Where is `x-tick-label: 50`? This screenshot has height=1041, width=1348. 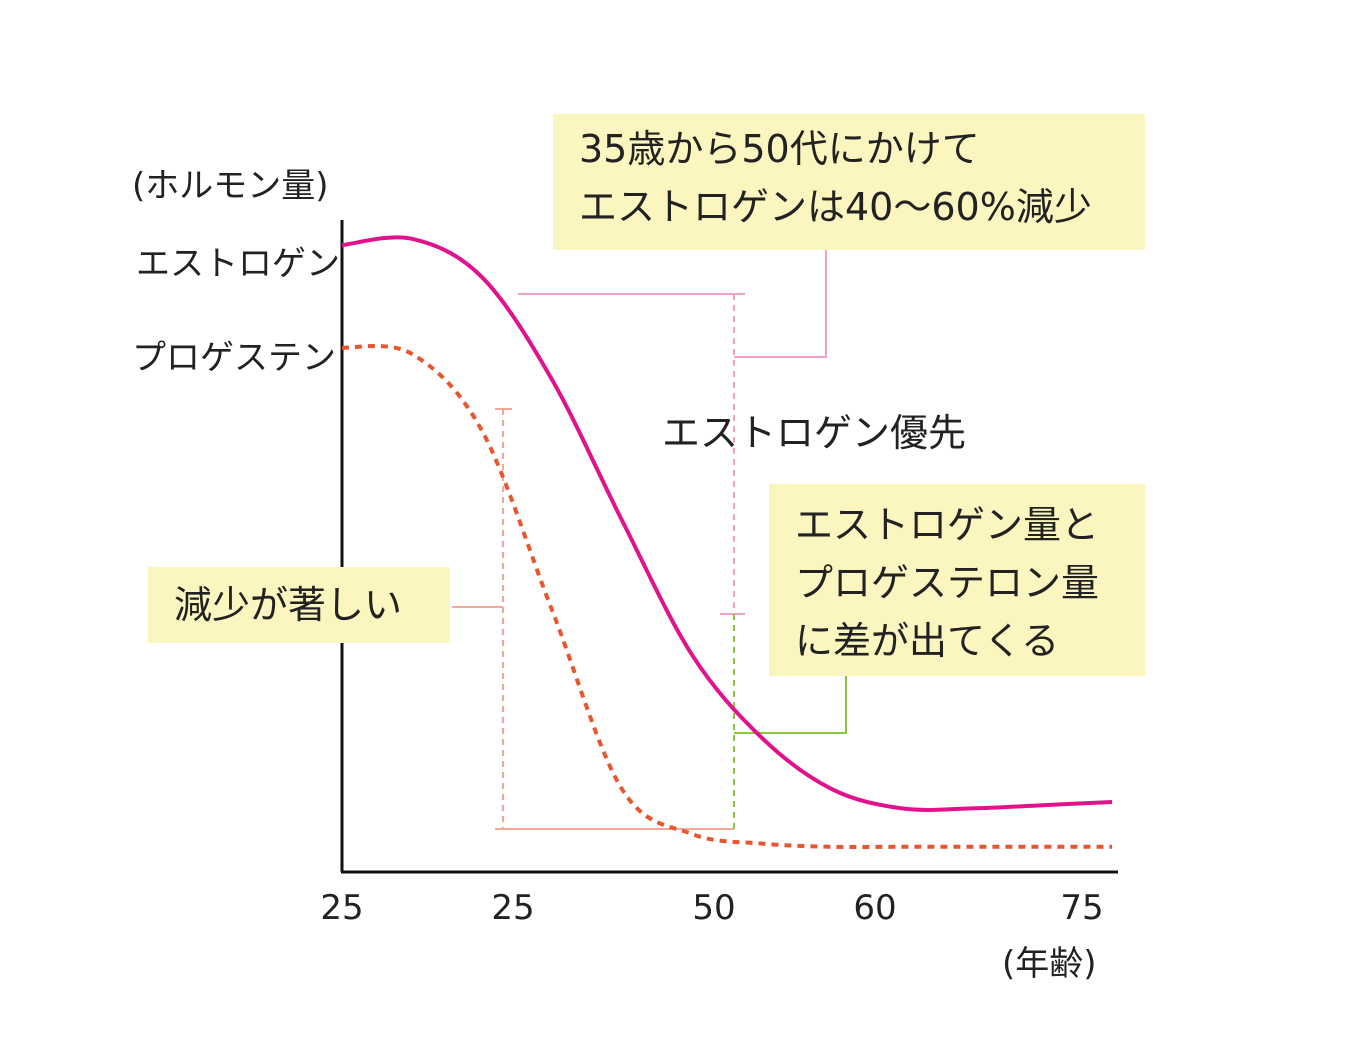
x-tick-label: 50 is located at coordinates (714, 908).